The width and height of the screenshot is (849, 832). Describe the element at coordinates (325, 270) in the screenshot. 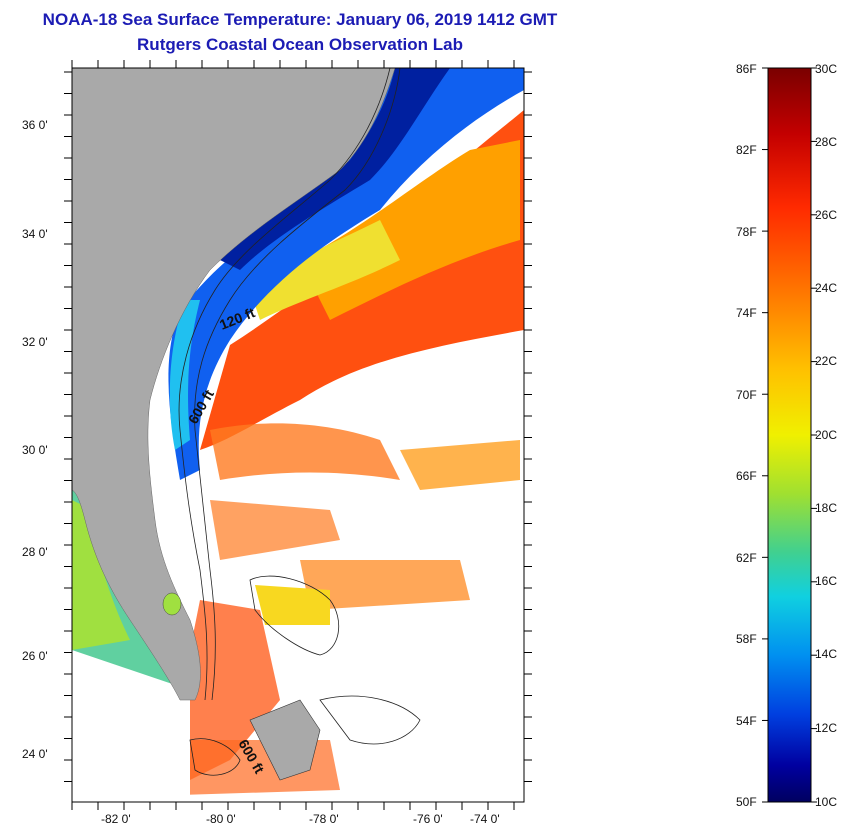

I see `shelf-yellow` at that location.